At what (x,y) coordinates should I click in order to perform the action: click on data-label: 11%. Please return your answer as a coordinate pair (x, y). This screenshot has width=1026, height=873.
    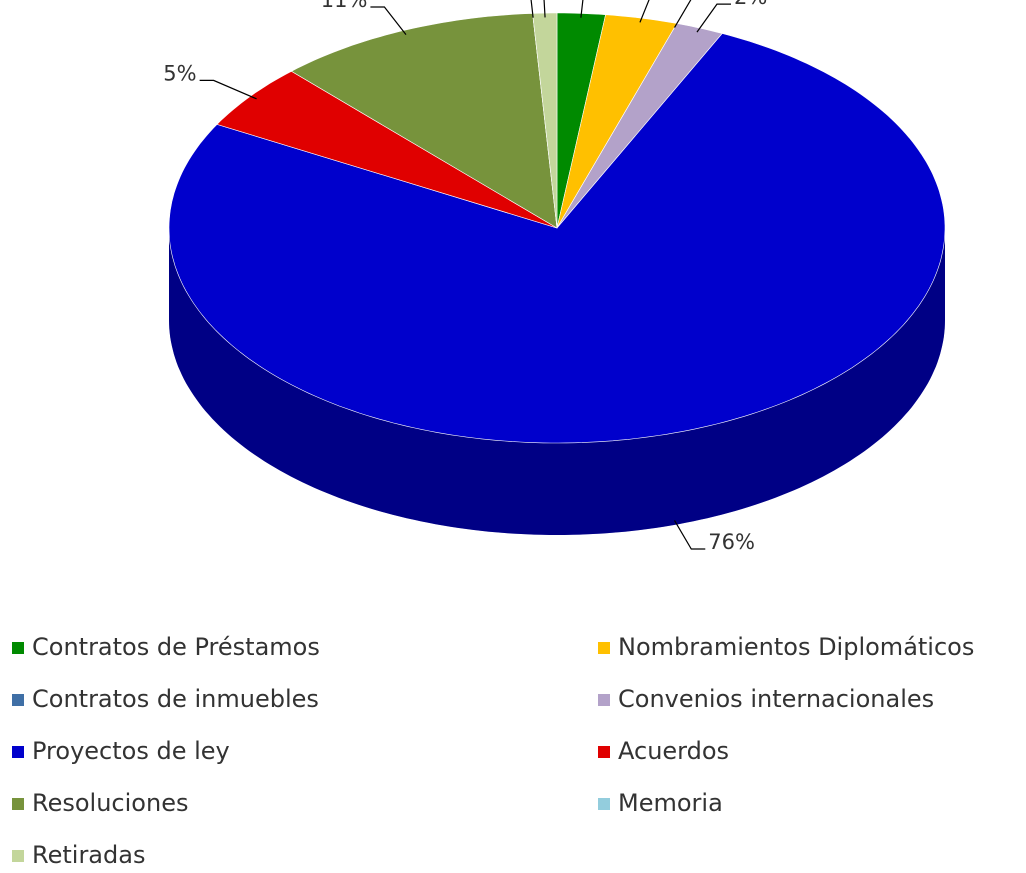
    Looking at the image, I should click on (344, 6).